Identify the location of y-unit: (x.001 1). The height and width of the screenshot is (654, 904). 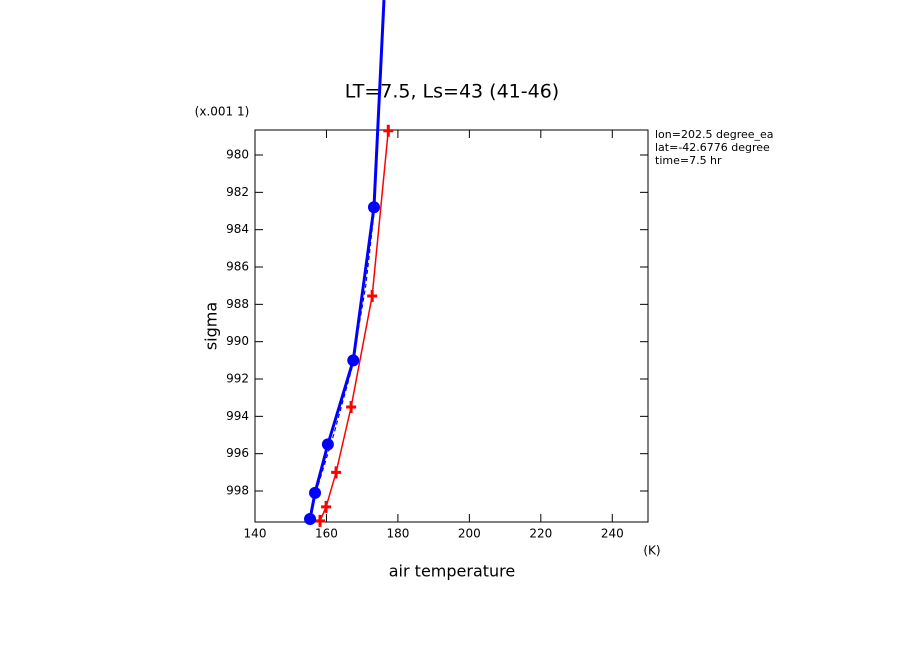
(222, 112).